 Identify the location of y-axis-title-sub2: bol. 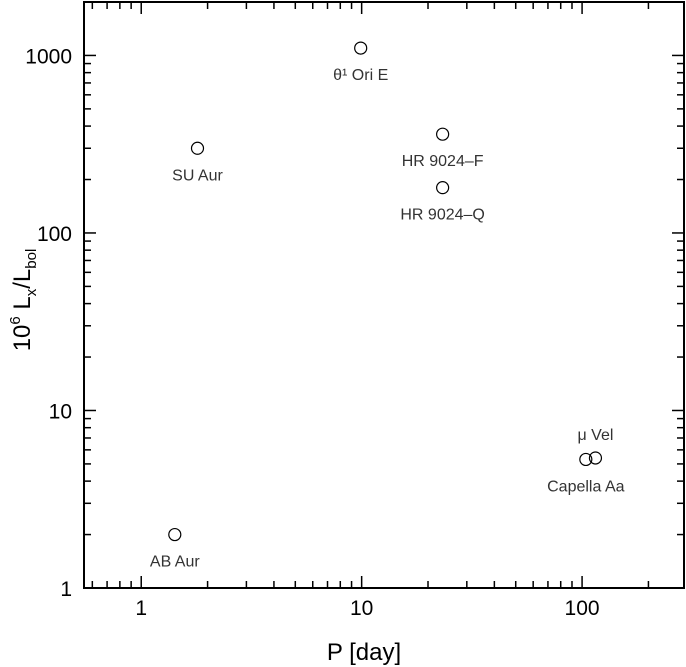
(31, 259).